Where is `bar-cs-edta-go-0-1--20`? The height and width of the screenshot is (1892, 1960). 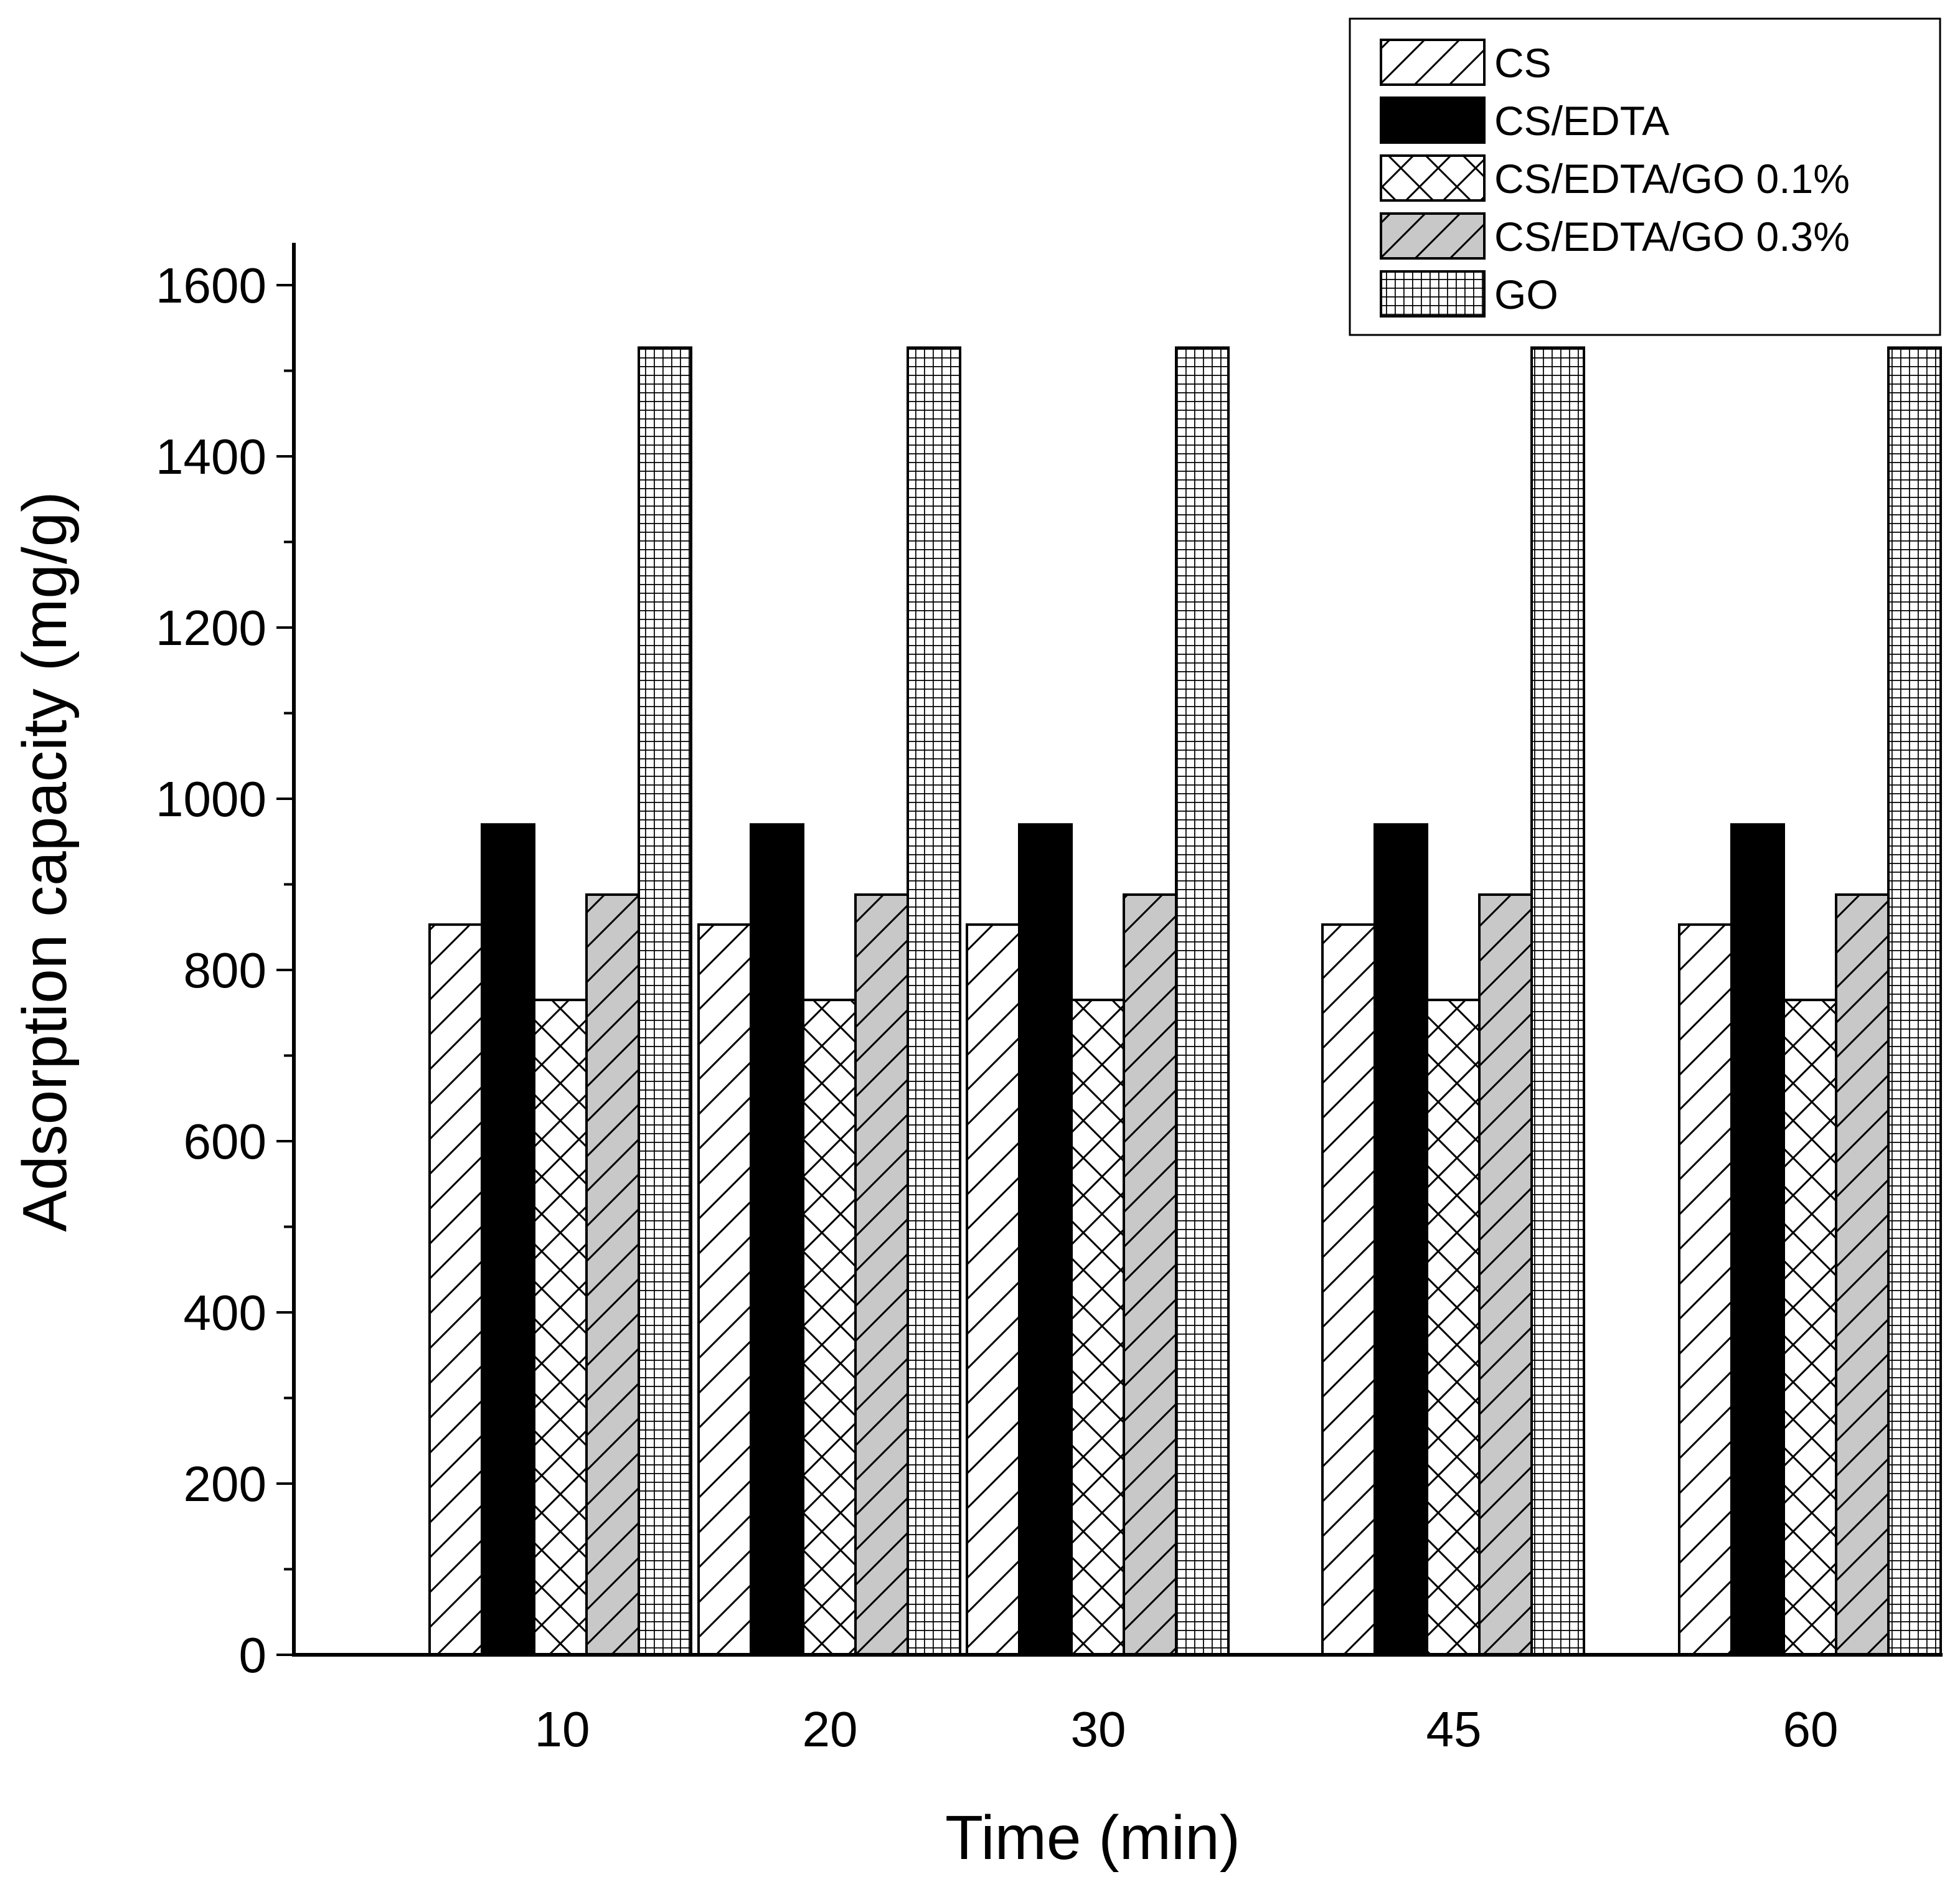
bar-cs-edta-go-0-1--20 is located at coordinates (829, 1327).